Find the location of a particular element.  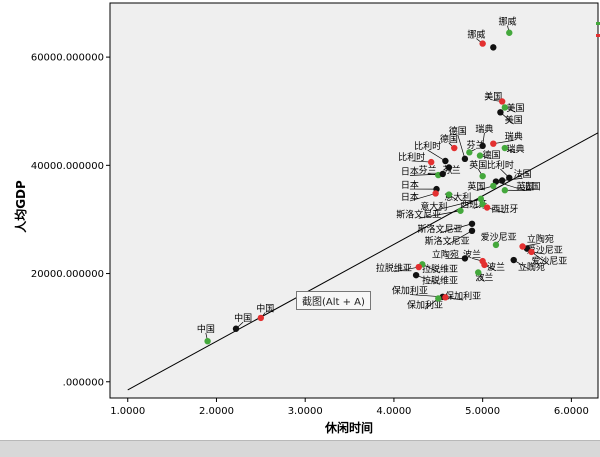

x-tick-label: 6.0000 is located at coordinates (571, 411).